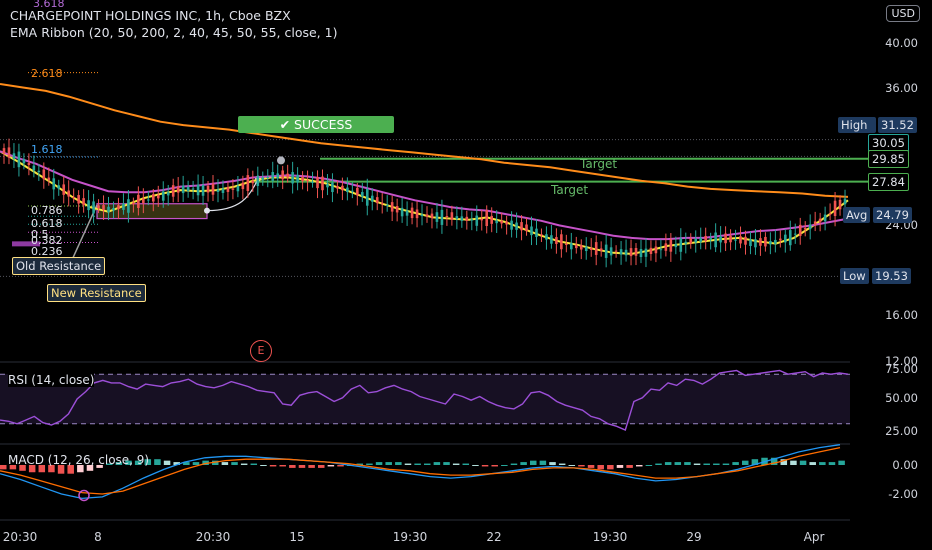 The height and width of the screenshot is (550, 932). I want to click on macd-legend: MACD (12, 26, close, 9), so click(79, 460).